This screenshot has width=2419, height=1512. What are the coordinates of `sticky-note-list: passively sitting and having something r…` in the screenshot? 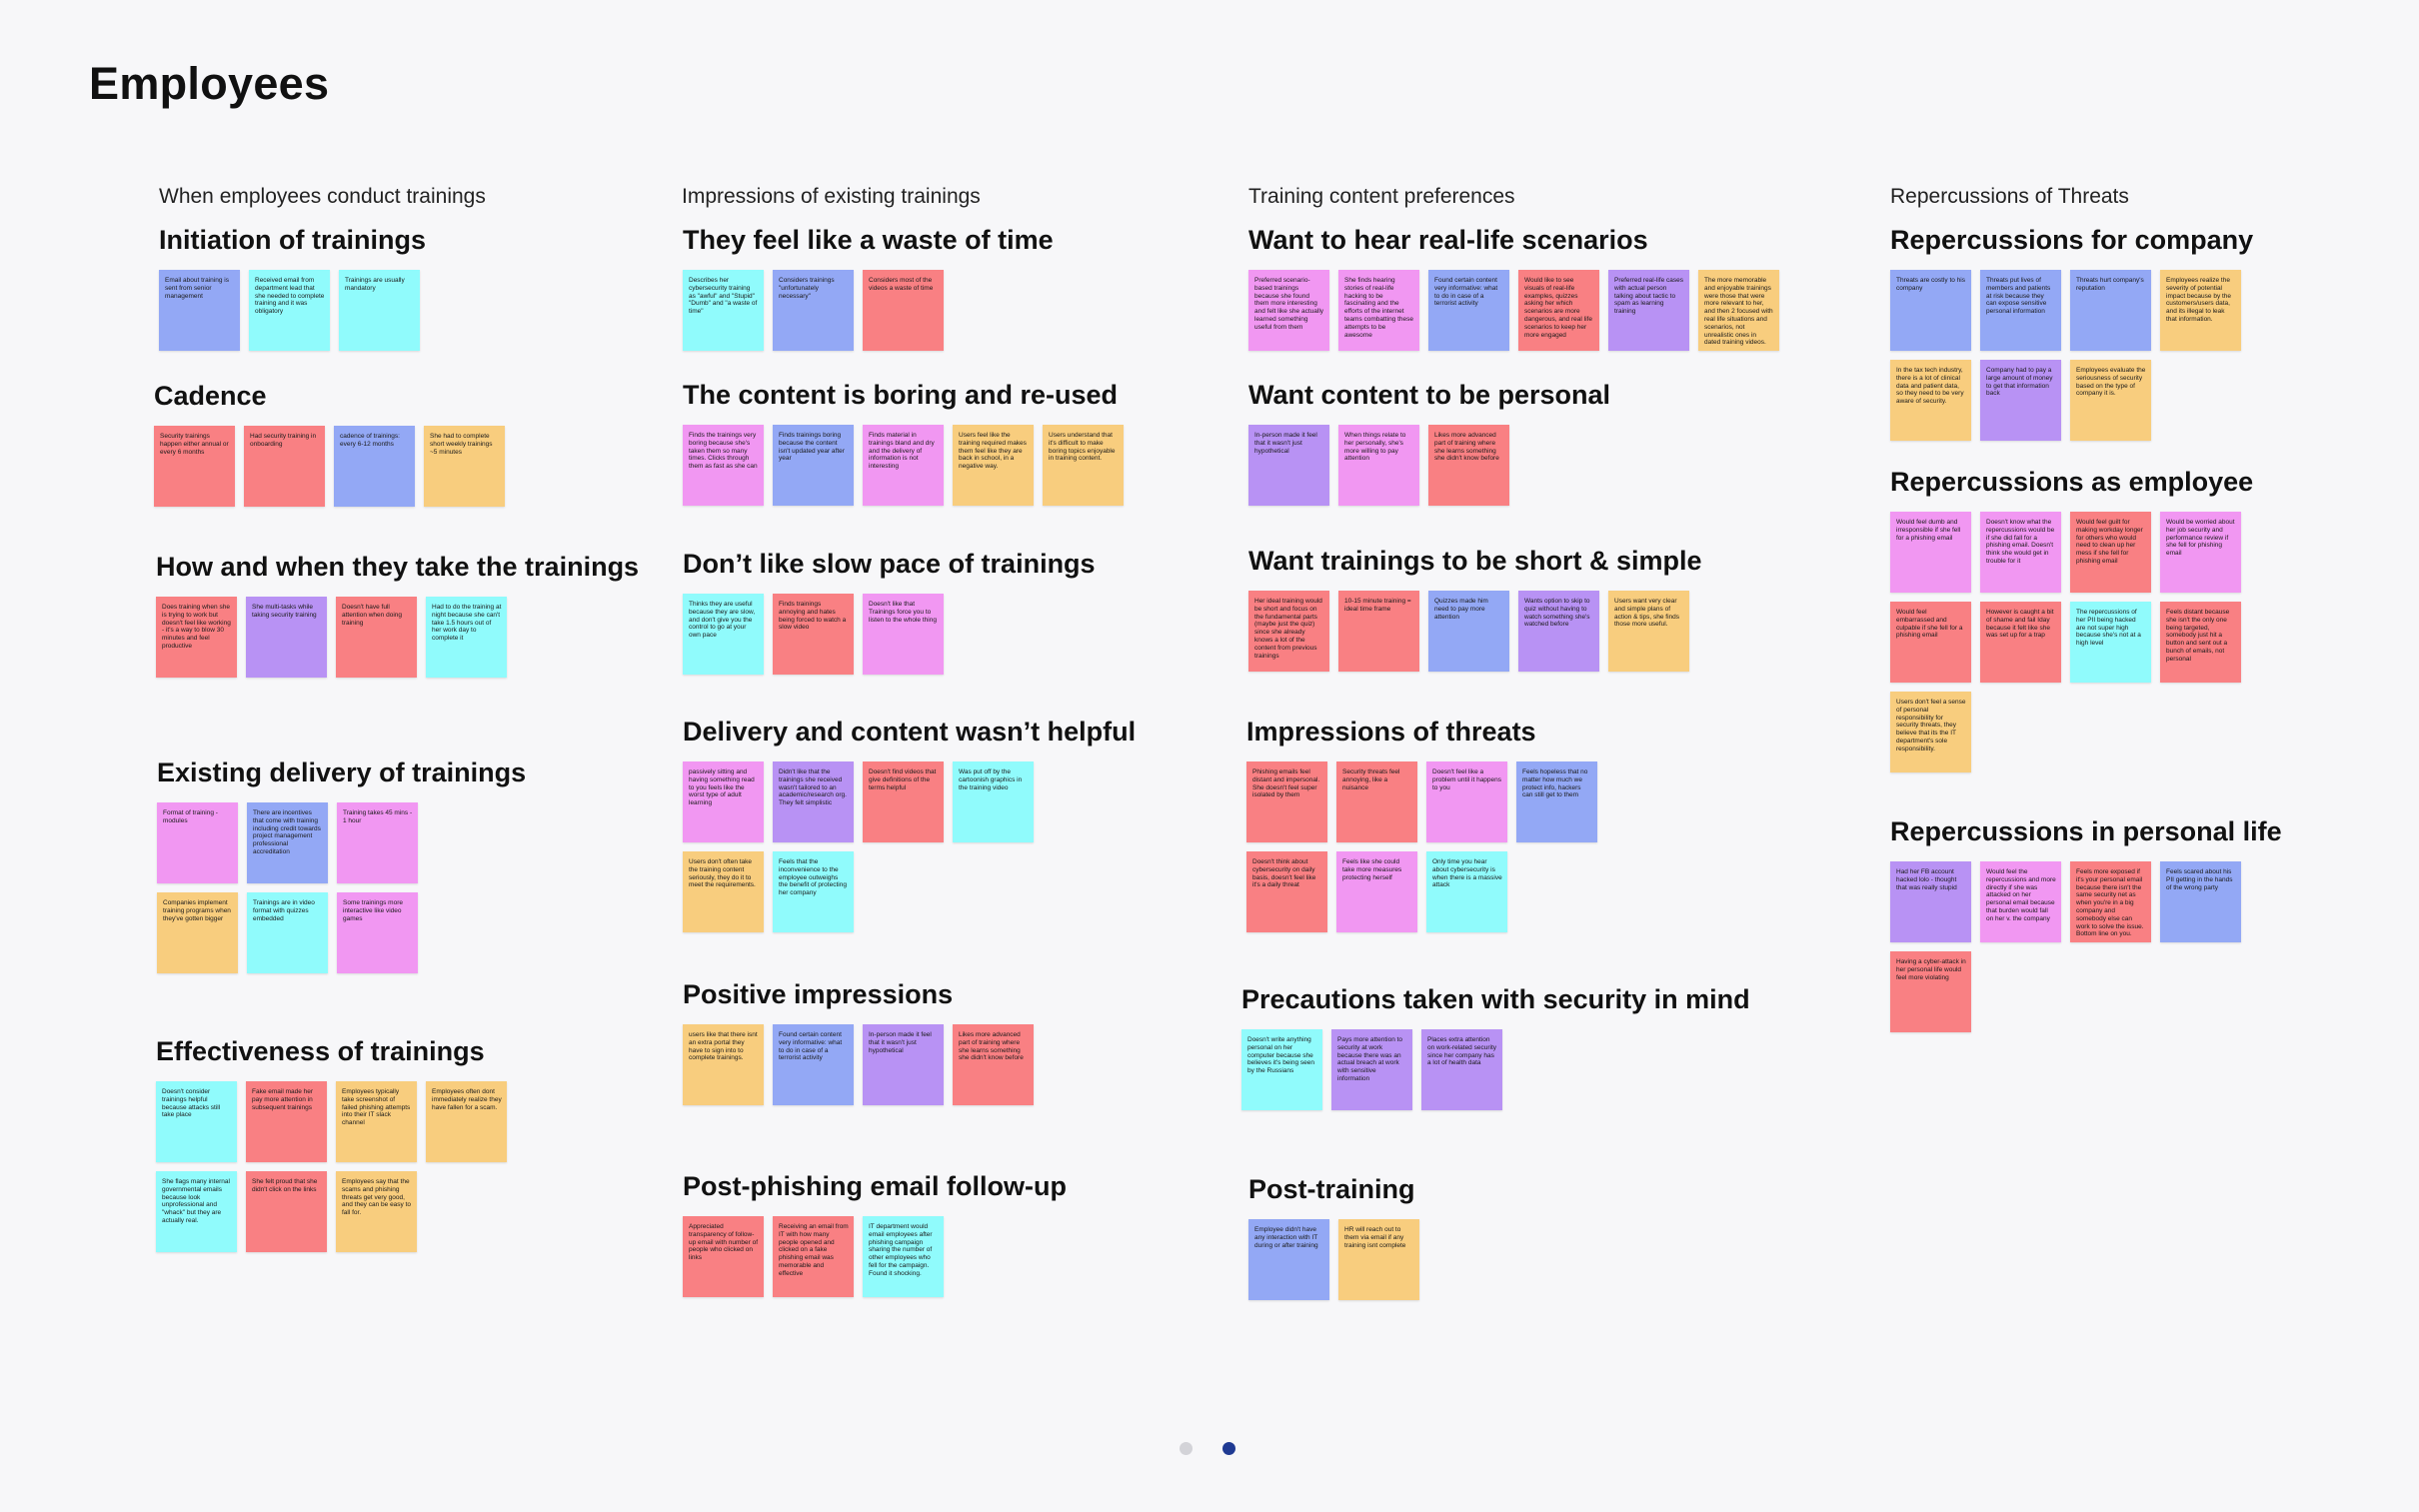 It's located at (873, 846).